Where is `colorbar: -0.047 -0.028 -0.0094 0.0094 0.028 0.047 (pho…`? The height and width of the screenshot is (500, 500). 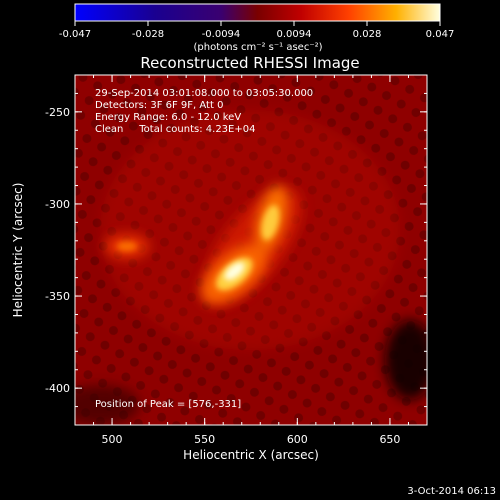 colorbar: -0.047 -0.028 -0.0094 0.0094 0.028 0.047 (pho… is located at coordinates (256, 28).